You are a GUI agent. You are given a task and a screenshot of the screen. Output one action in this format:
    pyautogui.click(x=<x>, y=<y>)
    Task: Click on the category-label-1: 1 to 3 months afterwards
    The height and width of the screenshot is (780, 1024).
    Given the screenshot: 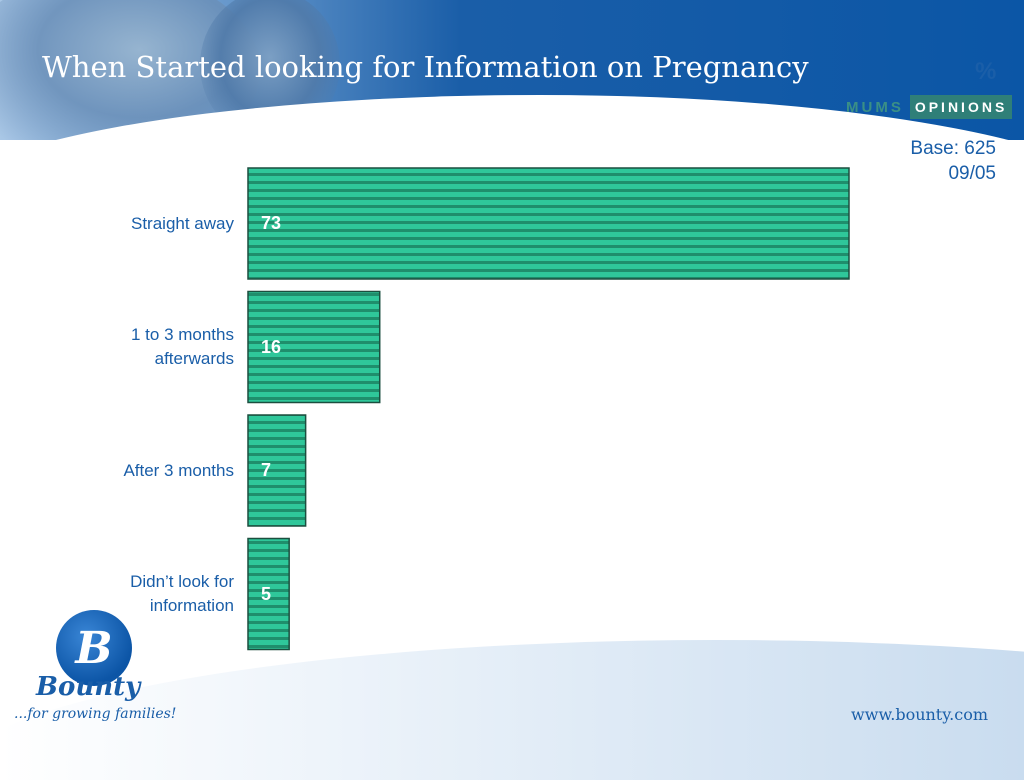 What is the action you would take?
    pyautogui.click(x=182, y=346)
    